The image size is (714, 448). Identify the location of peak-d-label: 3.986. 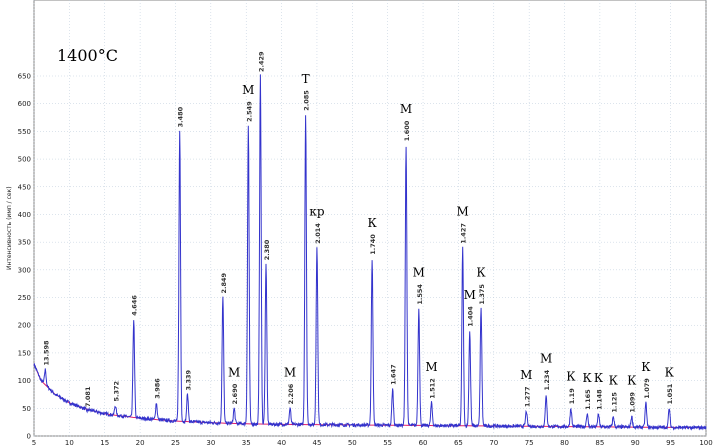
(157, 388).